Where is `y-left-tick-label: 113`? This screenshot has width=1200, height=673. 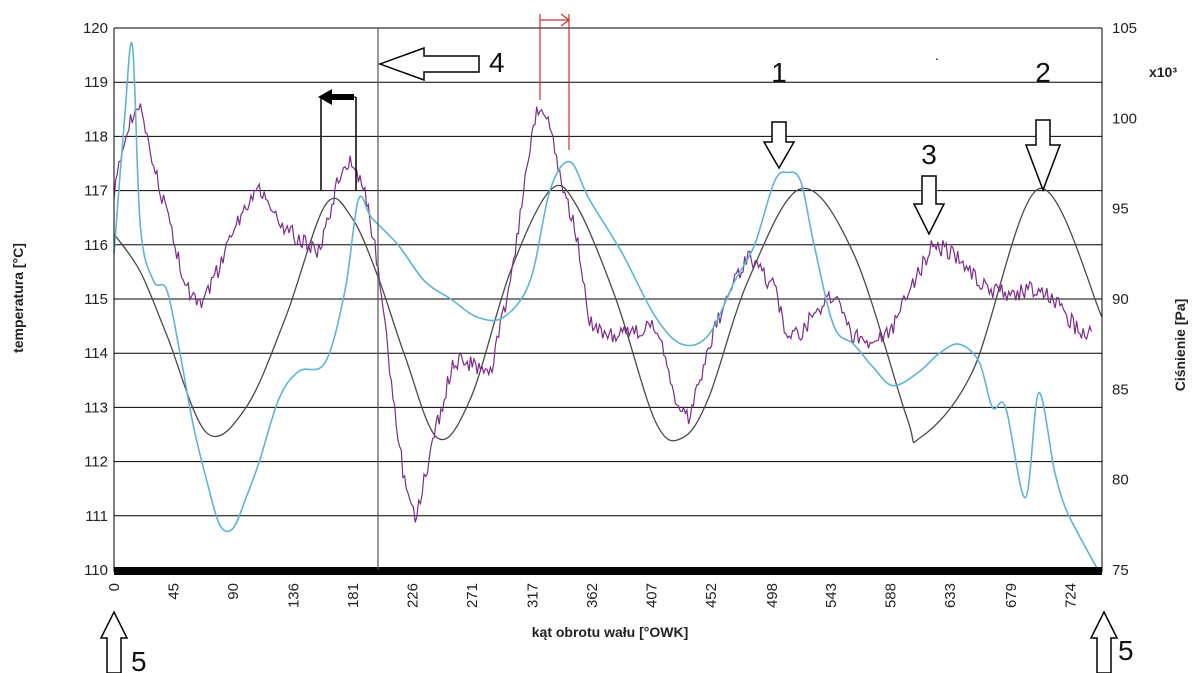
y-left-tick-label: 113 is located at coordinates (96, 407).